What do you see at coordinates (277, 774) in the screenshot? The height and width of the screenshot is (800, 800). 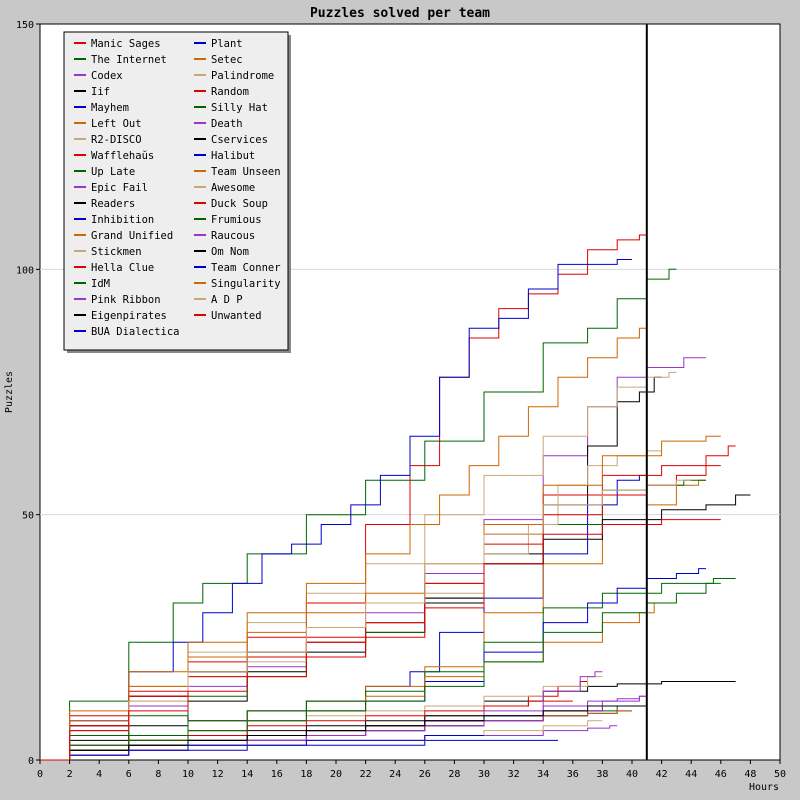 I see `x-tick-label: 16` at bounding box center [277, 774].